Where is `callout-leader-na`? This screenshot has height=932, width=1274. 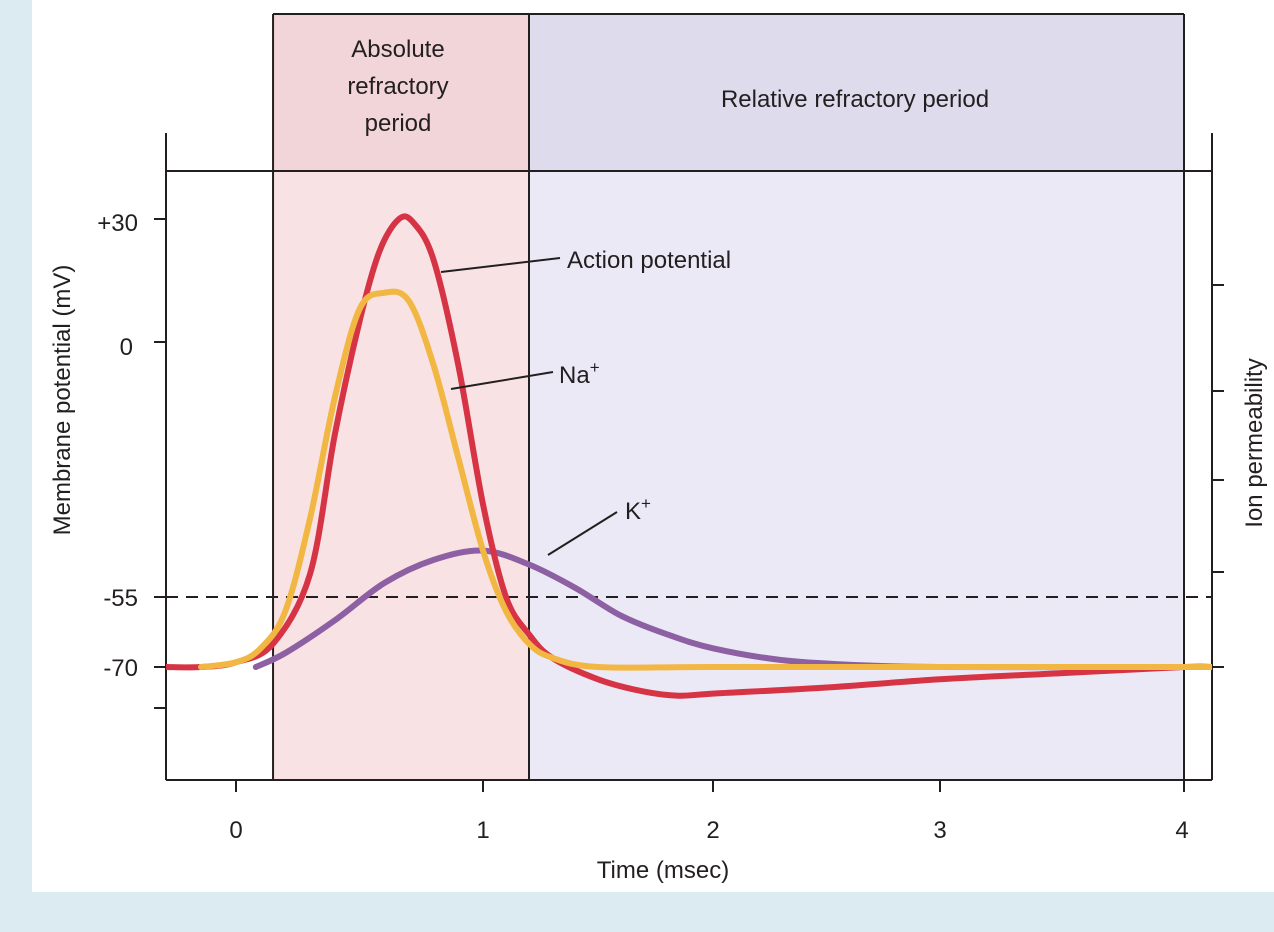 callout-leader-na is located at coordinates (502, 380).